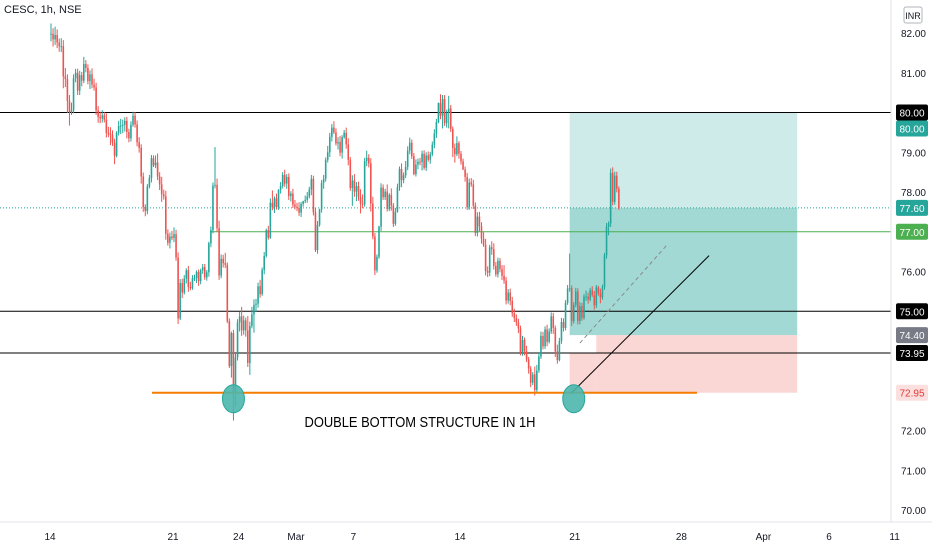 The height and width of the screenshot is (550, 932). I want to click on time-tick-label: 14, so click(50, 537).